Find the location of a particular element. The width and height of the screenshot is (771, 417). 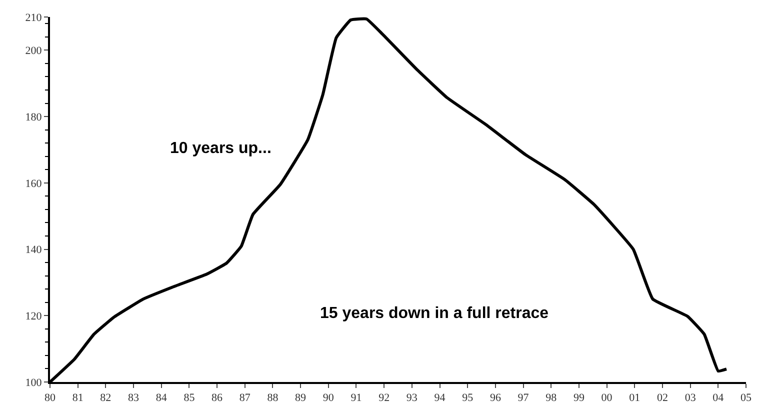

x-tick-label: 92 is located at coordinates (384, 398).